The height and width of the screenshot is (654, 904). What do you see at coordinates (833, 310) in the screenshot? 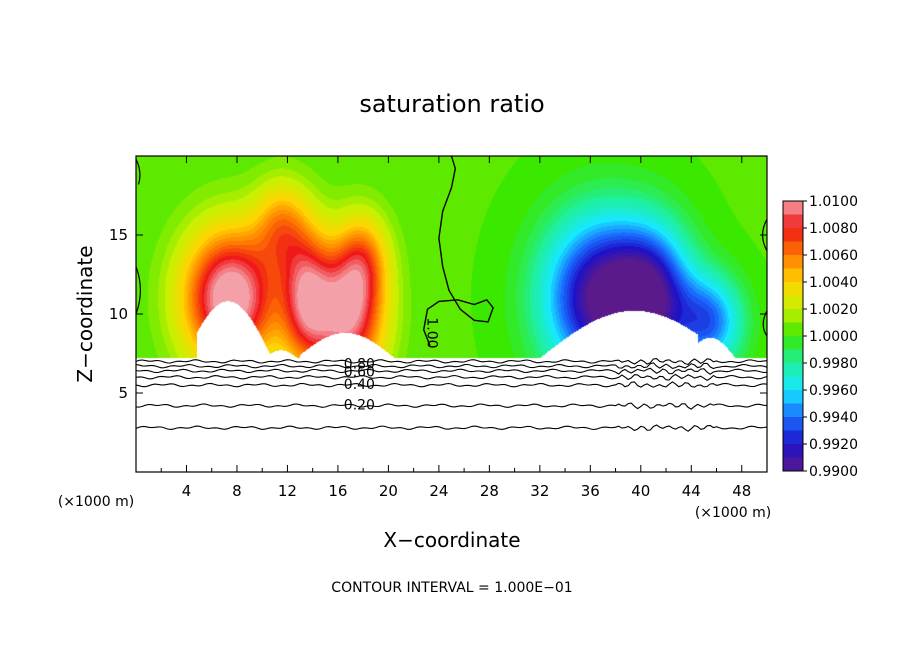
I see `colorbar-label: 1.0020` at bounding box center [833, 310].